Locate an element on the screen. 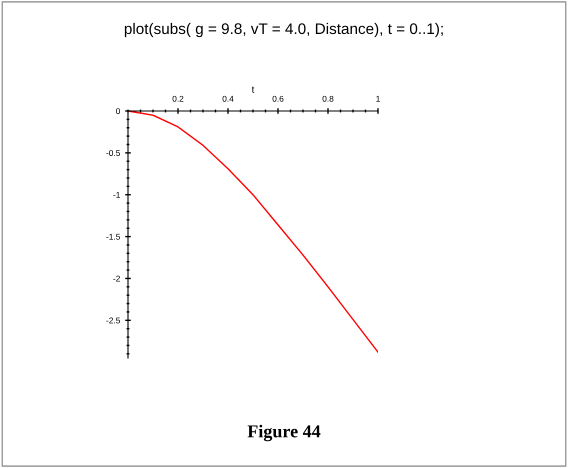 The height and width of the screenshot is (468, 568). y-tick-label: -2.5 is located at coordinates (113, 321).